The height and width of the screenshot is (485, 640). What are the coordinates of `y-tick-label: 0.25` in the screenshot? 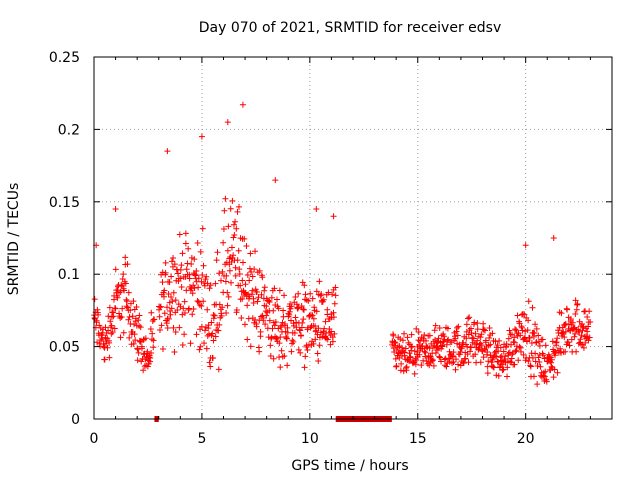 It's located at (64, 58).